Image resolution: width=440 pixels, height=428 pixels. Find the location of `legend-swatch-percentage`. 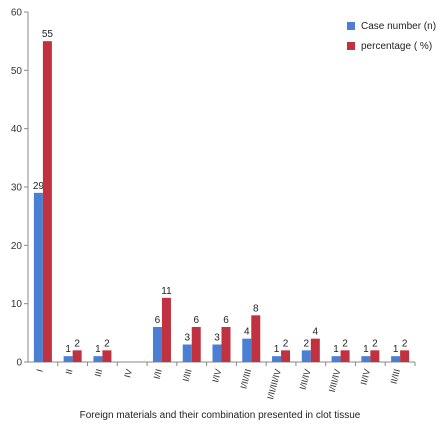

legend-swatch-percentage is located at coordinates (351, 46).